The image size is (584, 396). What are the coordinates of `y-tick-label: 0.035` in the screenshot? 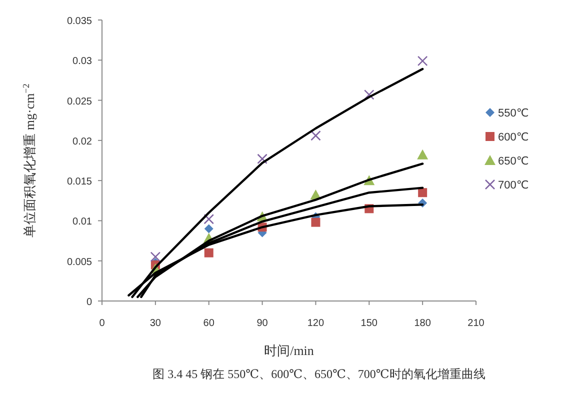 It's located at (79, 21).